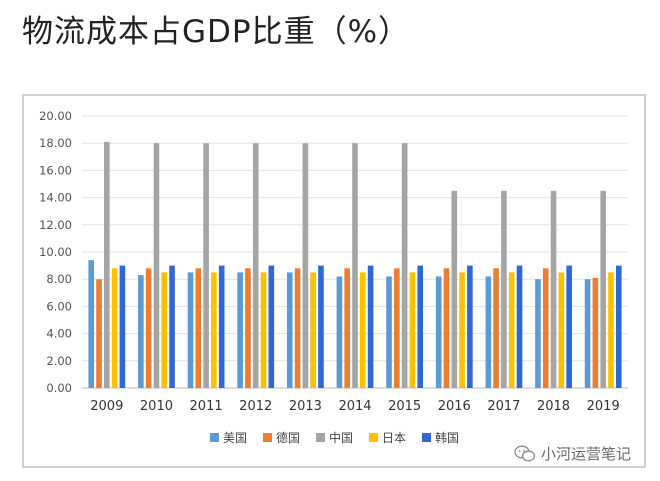 The height and width of the screenshot is (481, 660). I want to click on wechat-icon, so click(525, 453).